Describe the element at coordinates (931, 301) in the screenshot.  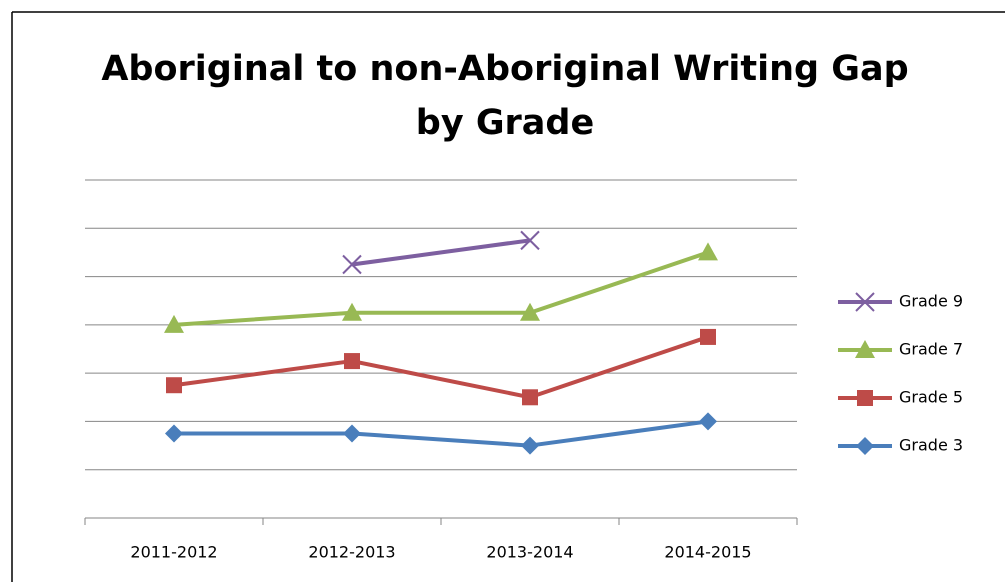
I see `legend-label: Grade 9` at that location.